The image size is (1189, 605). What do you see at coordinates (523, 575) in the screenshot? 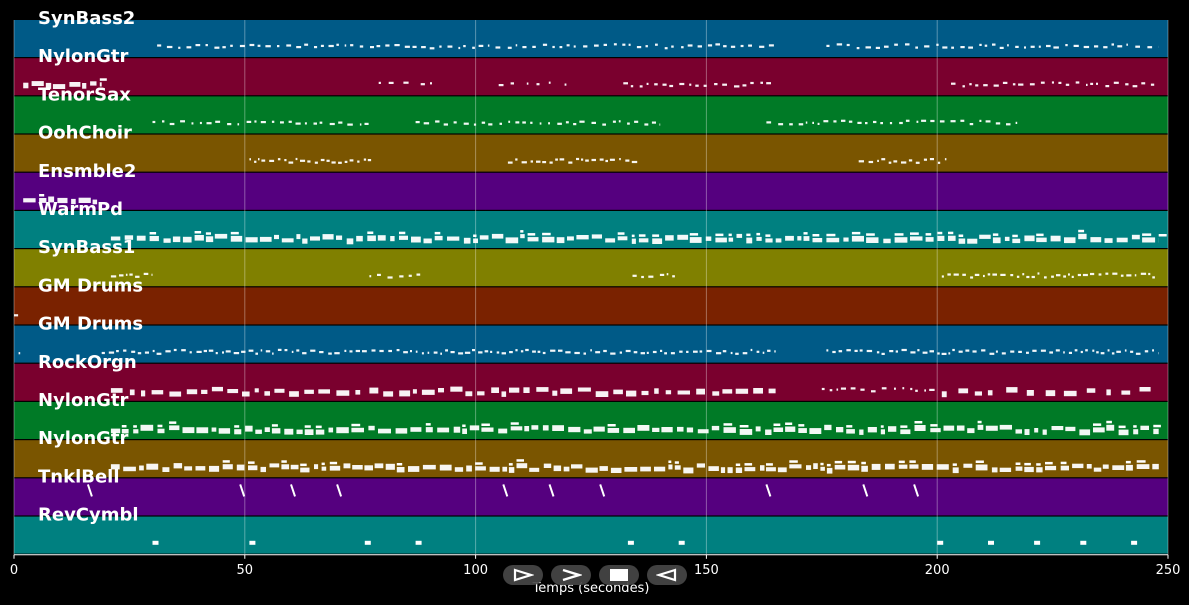
I see `play-button` at bounding box center [523, 575].